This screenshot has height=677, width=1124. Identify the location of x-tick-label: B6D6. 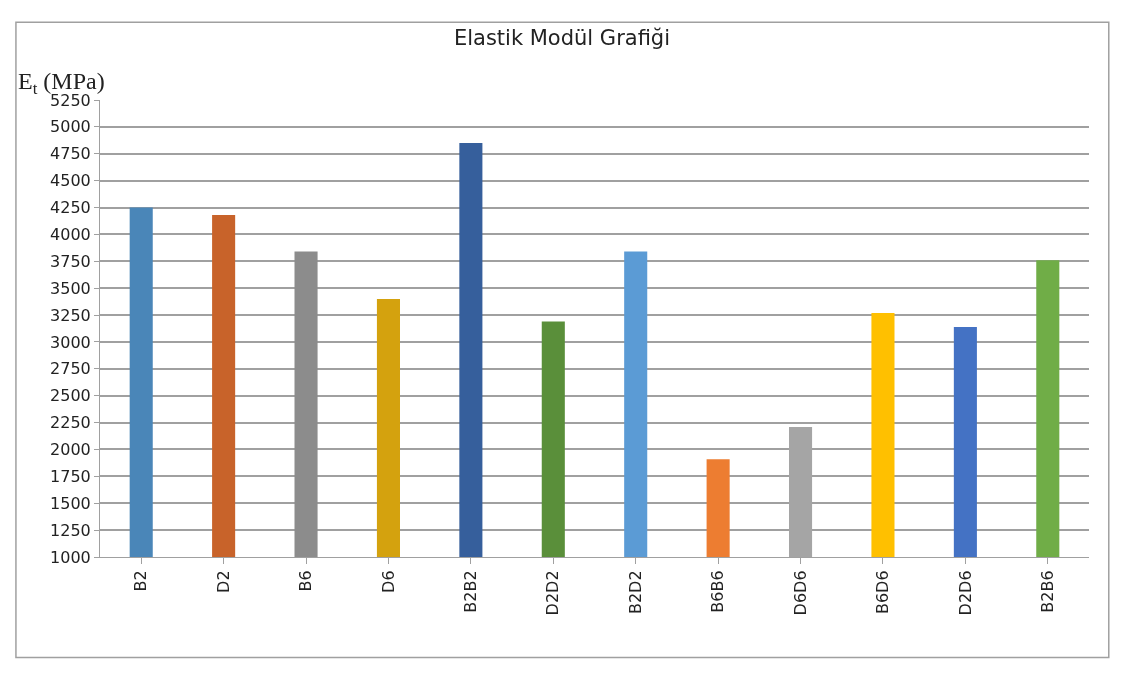
(883, 592).